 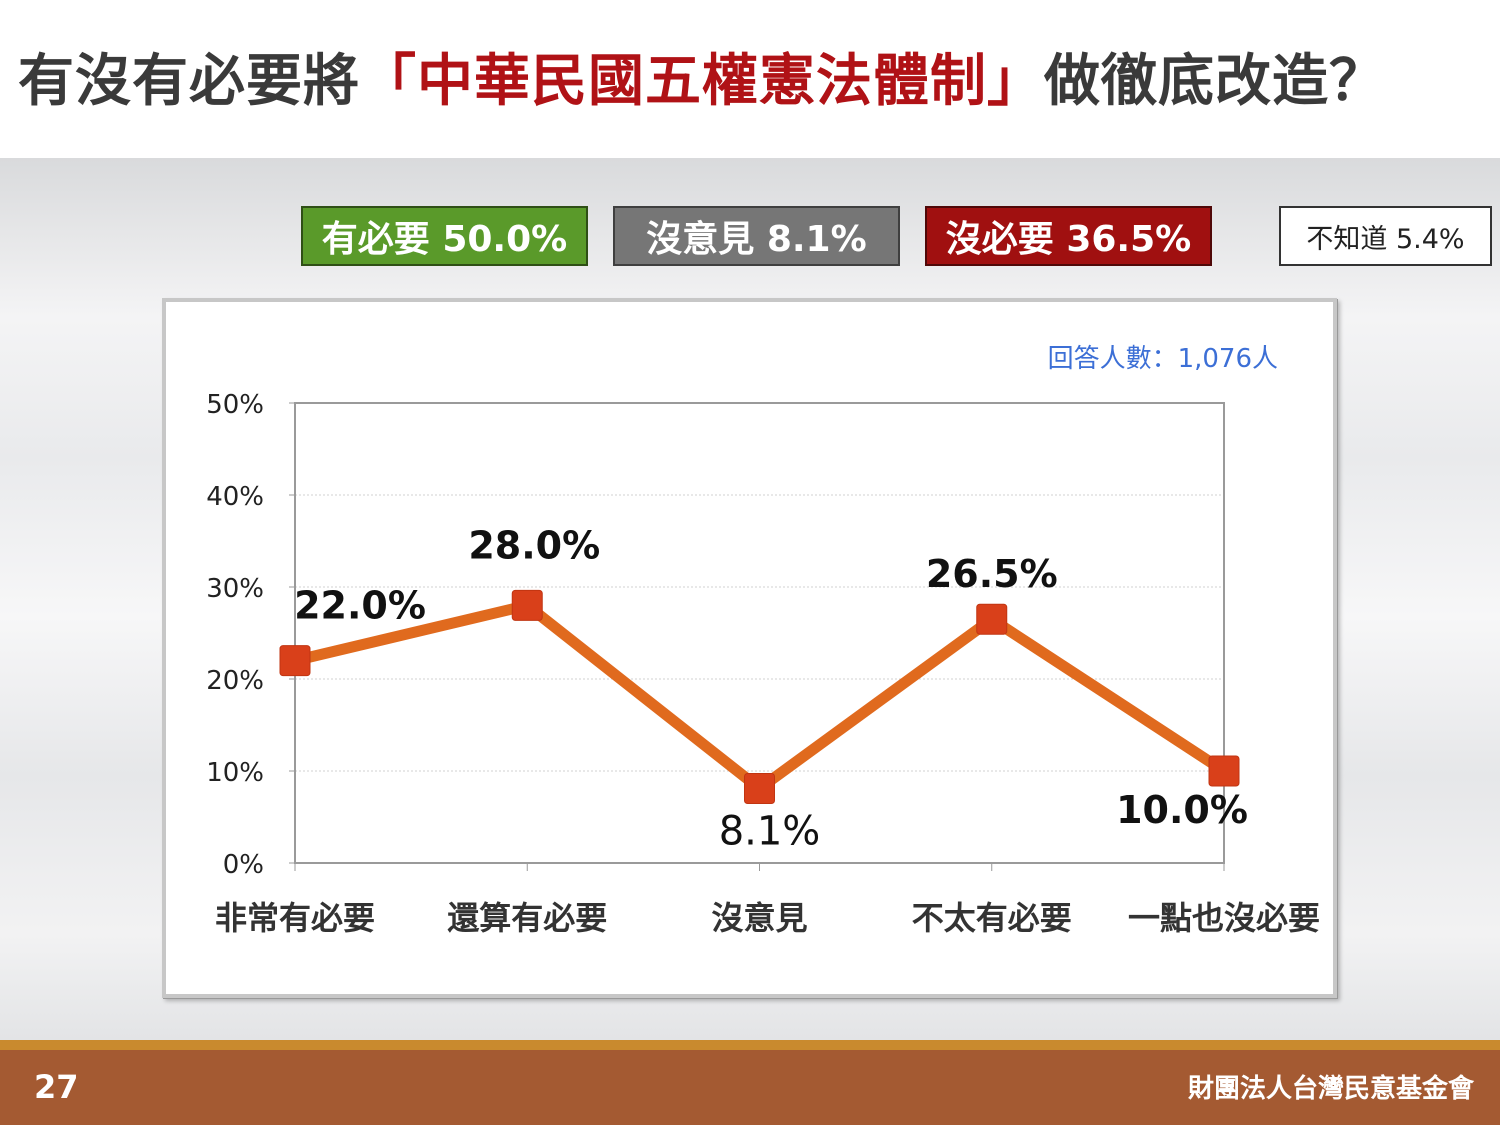 What do you see at coordinates (1330, 1089) in the screenshot?
I see `organization-name: 財團法人台灣民意基金會` at bounding box center [1330, 1089].